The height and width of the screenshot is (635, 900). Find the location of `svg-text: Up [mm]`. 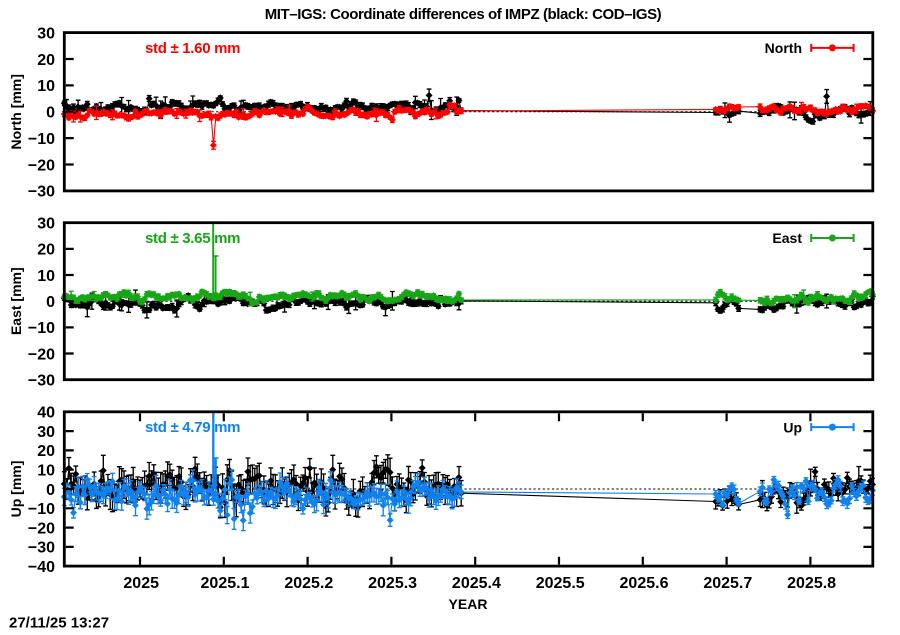

svg-text: Up [mm] is located at coordinates (16, 489).